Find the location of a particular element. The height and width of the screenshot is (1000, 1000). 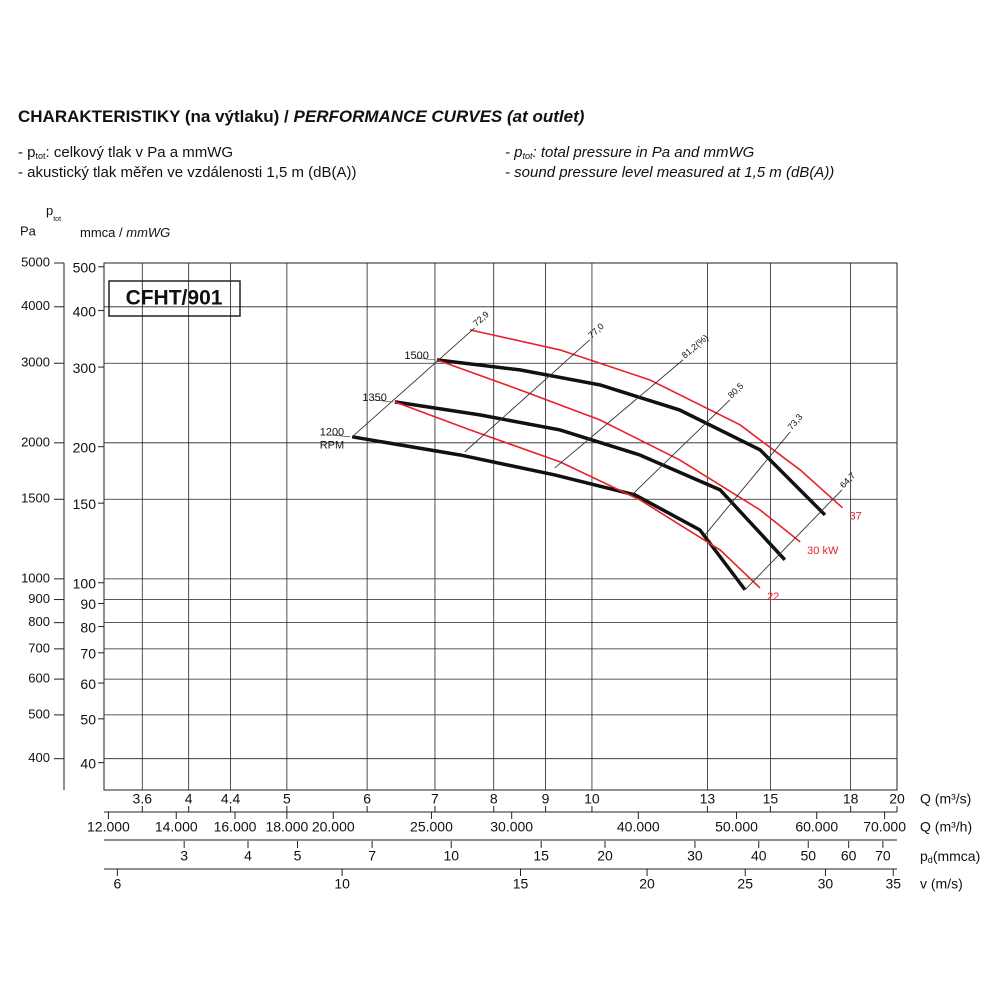

x-tick-label: 18 is located at coordinates (851, 799).